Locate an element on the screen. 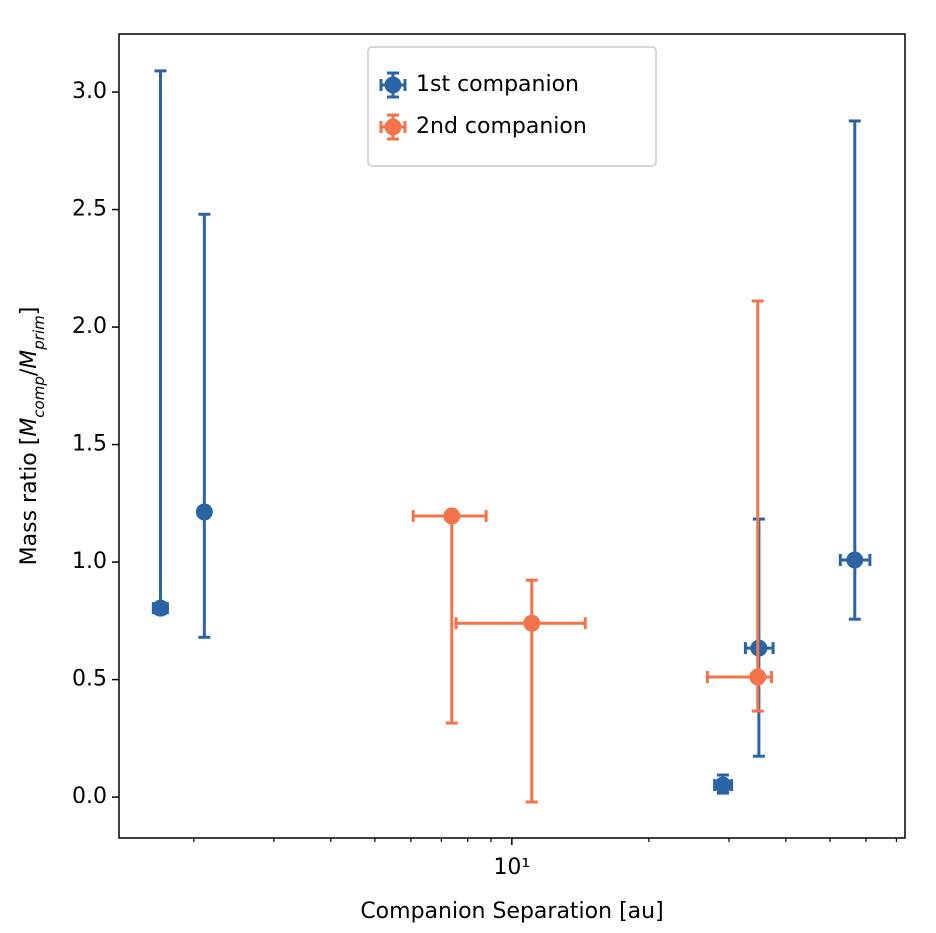  y-tick-label: 3.0 is located at coordinates (89, 91).